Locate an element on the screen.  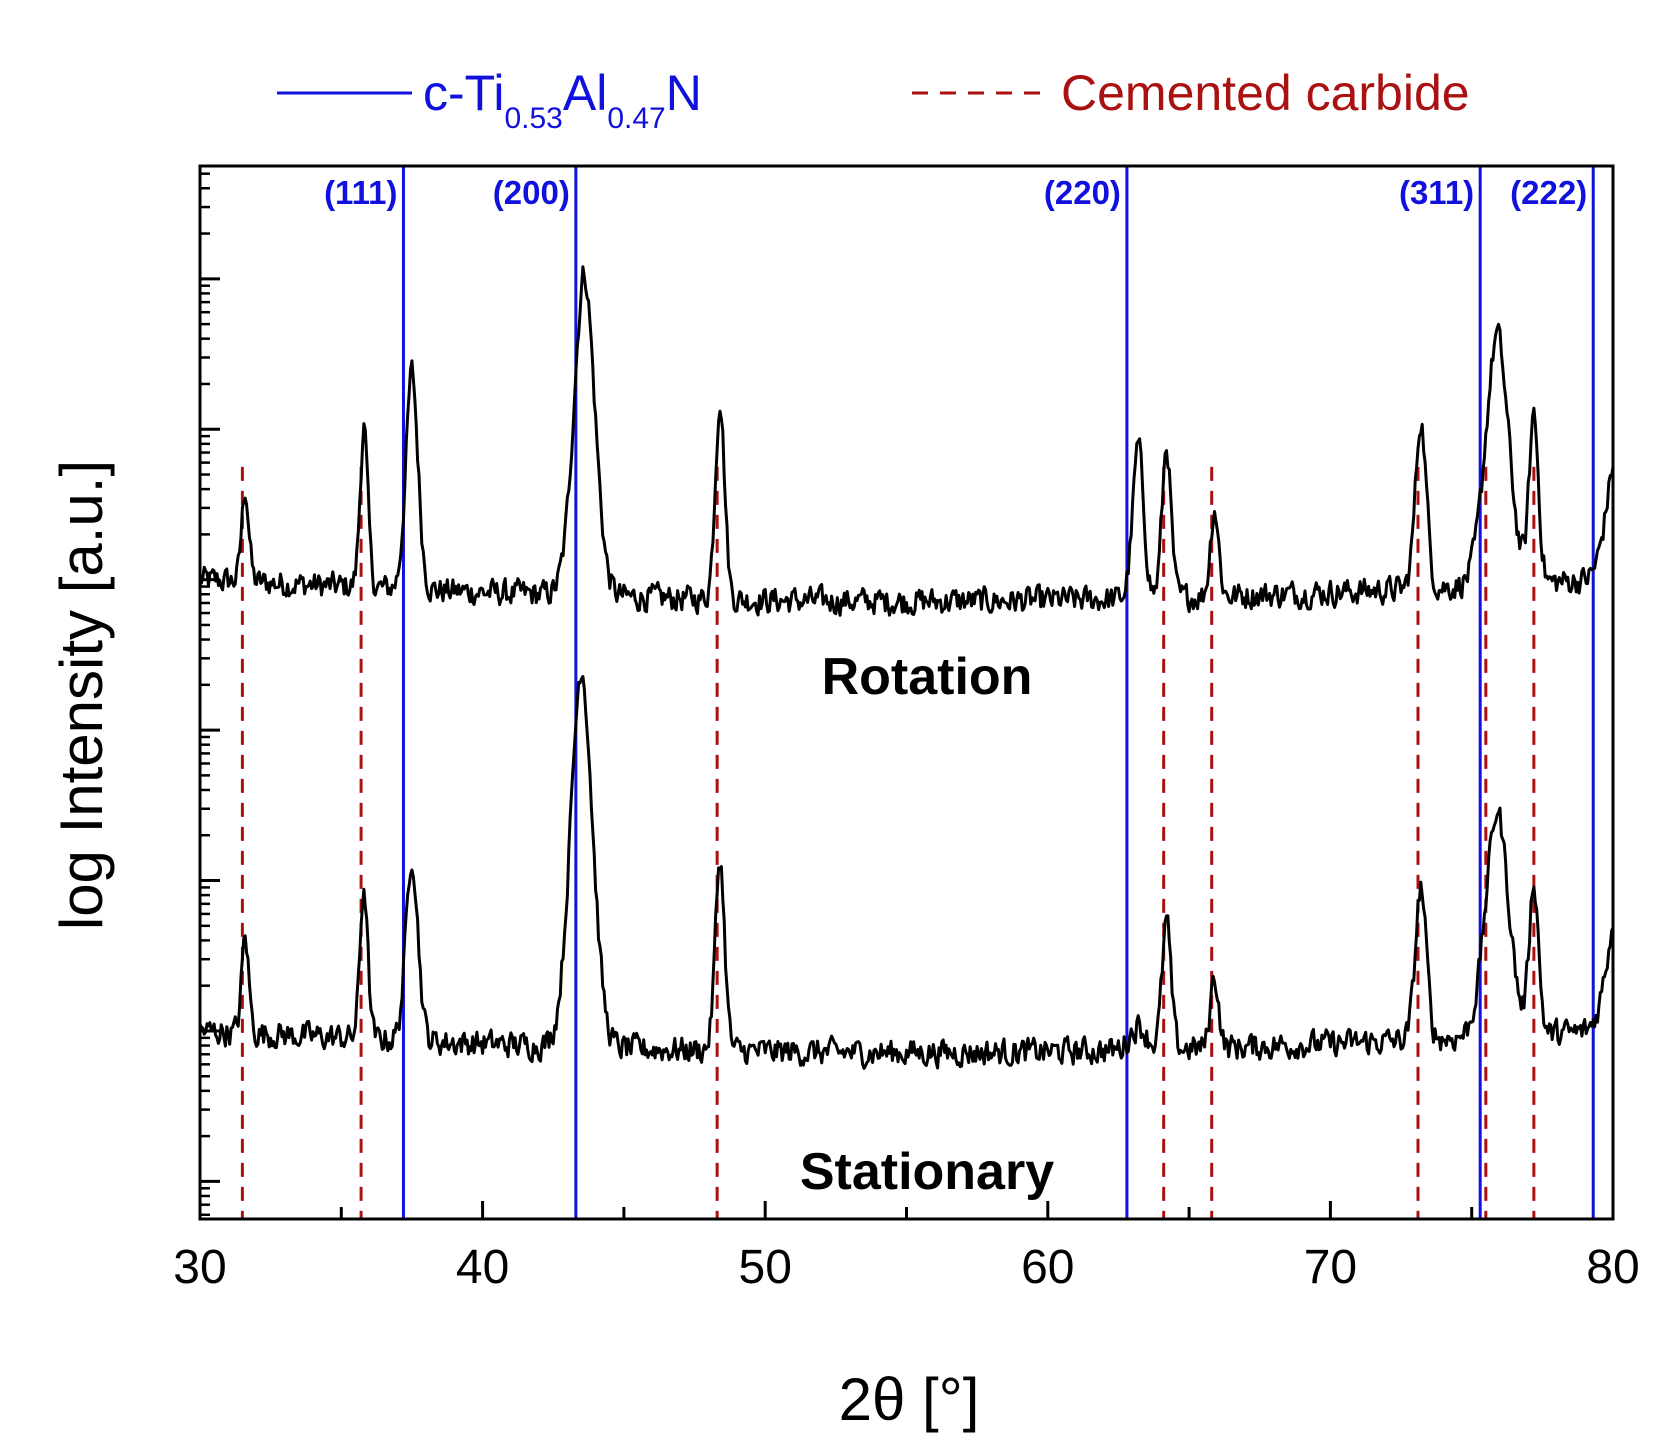
plane-label: (111) is located at coordinates (360, 192).